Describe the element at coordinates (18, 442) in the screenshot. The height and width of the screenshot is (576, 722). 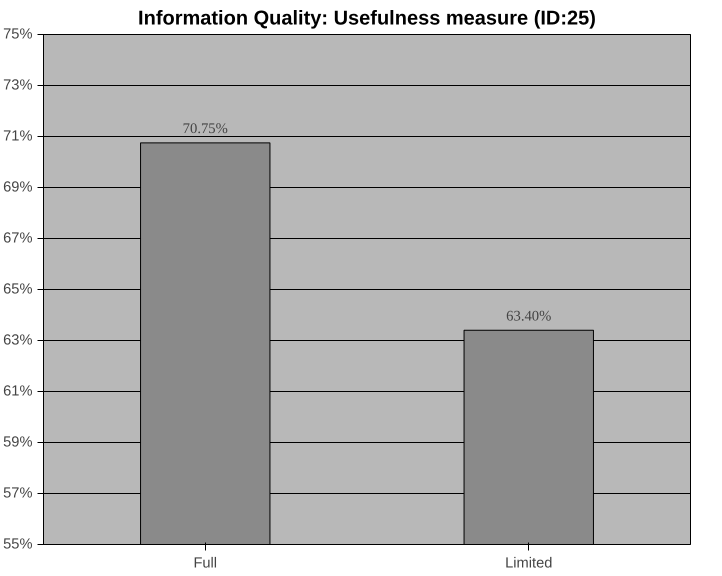
I see `y-tick-label: 59%` at that location.